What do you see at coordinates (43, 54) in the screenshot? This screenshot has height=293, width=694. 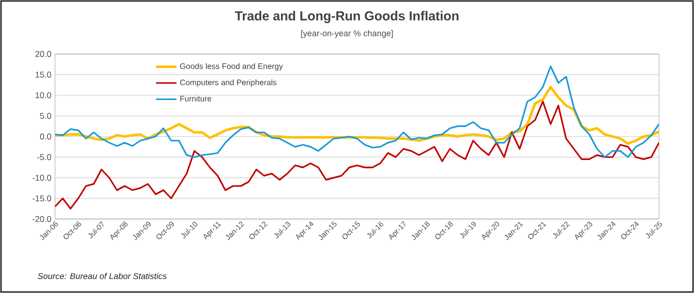 I see `y-tick-label: 20.0` at bounding box center [43, 54].